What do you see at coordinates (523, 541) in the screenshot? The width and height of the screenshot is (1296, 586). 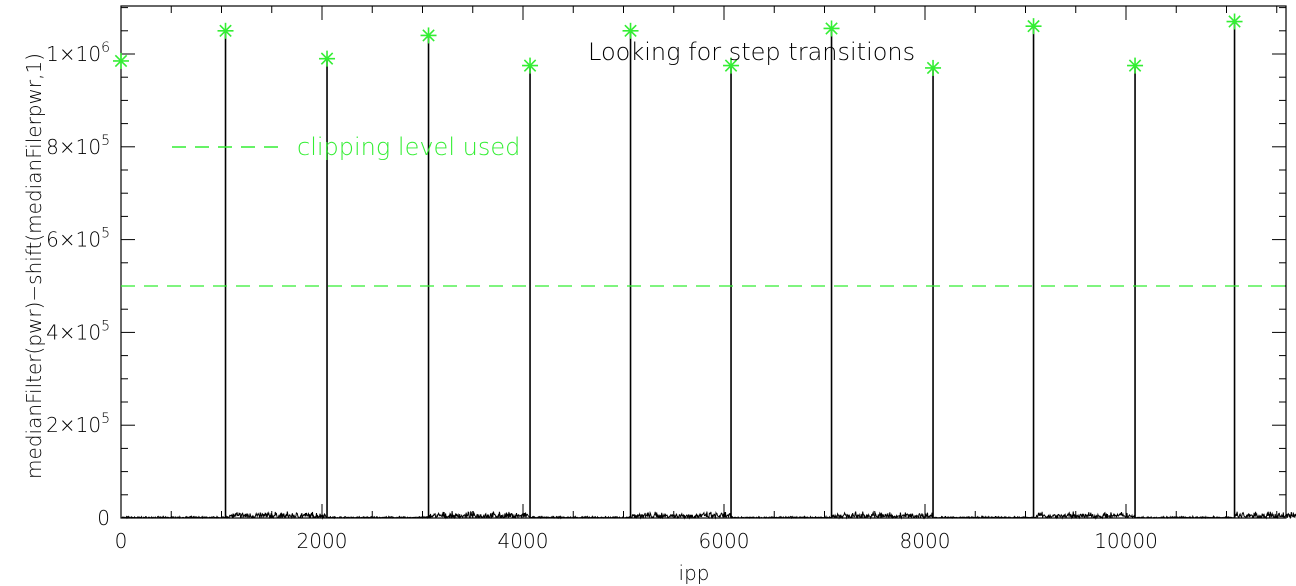 I see `x-tick-label: 4000` at bounding box center [523, 541].